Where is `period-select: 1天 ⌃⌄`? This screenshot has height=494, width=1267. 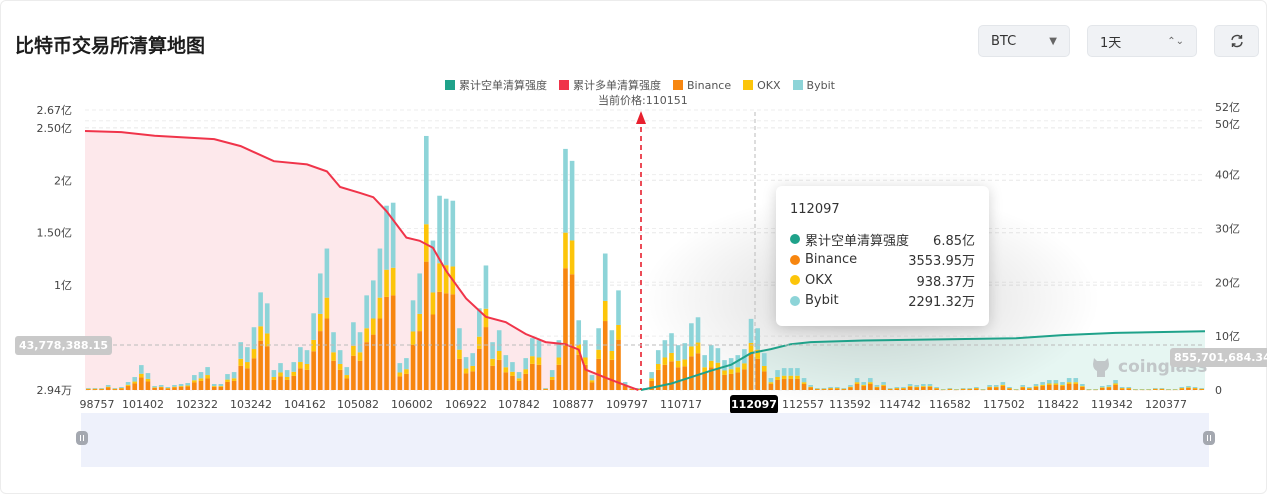 period-select: 1天 ⌃⌄ is located at coordinates (1142, 41).